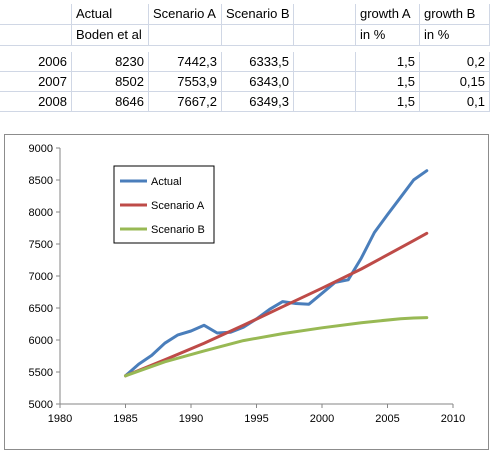 This screenshot has width=490, height=454. What do you see at coordinates (455, 82) in the screenshot?
I see `row-growth-b: 0,15` at bounding box center [455, 82].